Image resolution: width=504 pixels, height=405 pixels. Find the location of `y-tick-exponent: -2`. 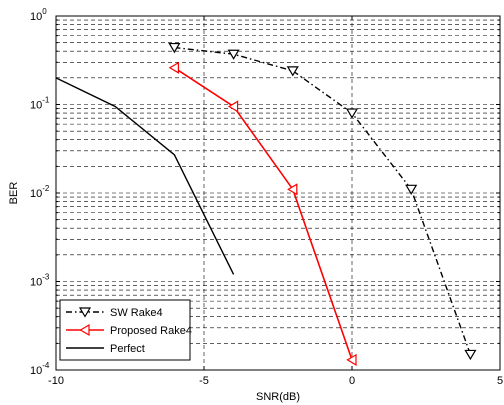

y-tick-exponent: -2 is located at coordinates (46, 188).